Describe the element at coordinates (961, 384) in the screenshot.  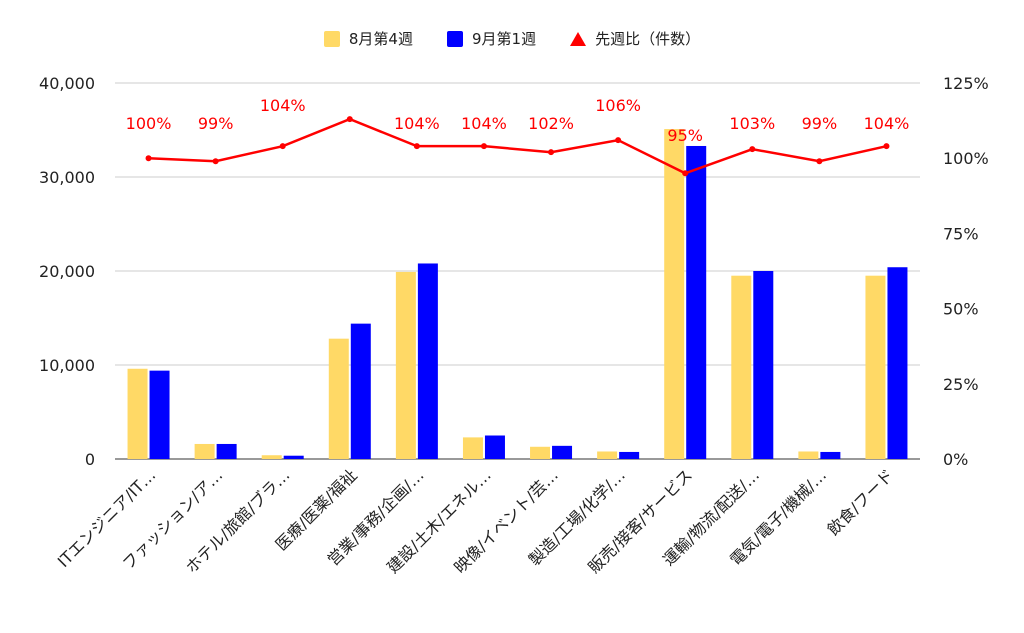
I see `right-axis-tick-label: 25%` at that location.